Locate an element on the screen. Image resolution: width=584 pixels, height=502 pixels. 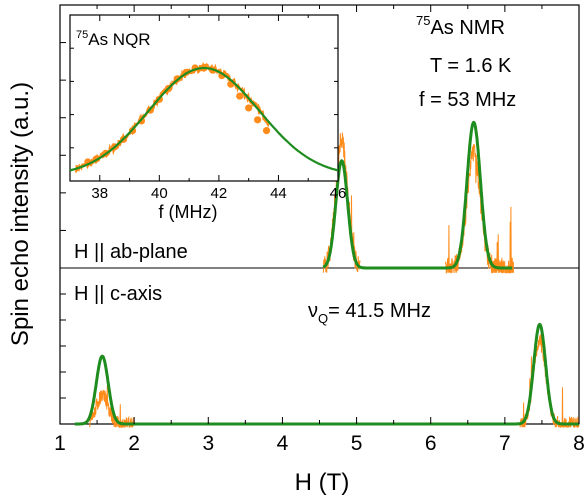
nuq-annotation: νQ= 41.5 MHz is located at coordinates (369, 313).